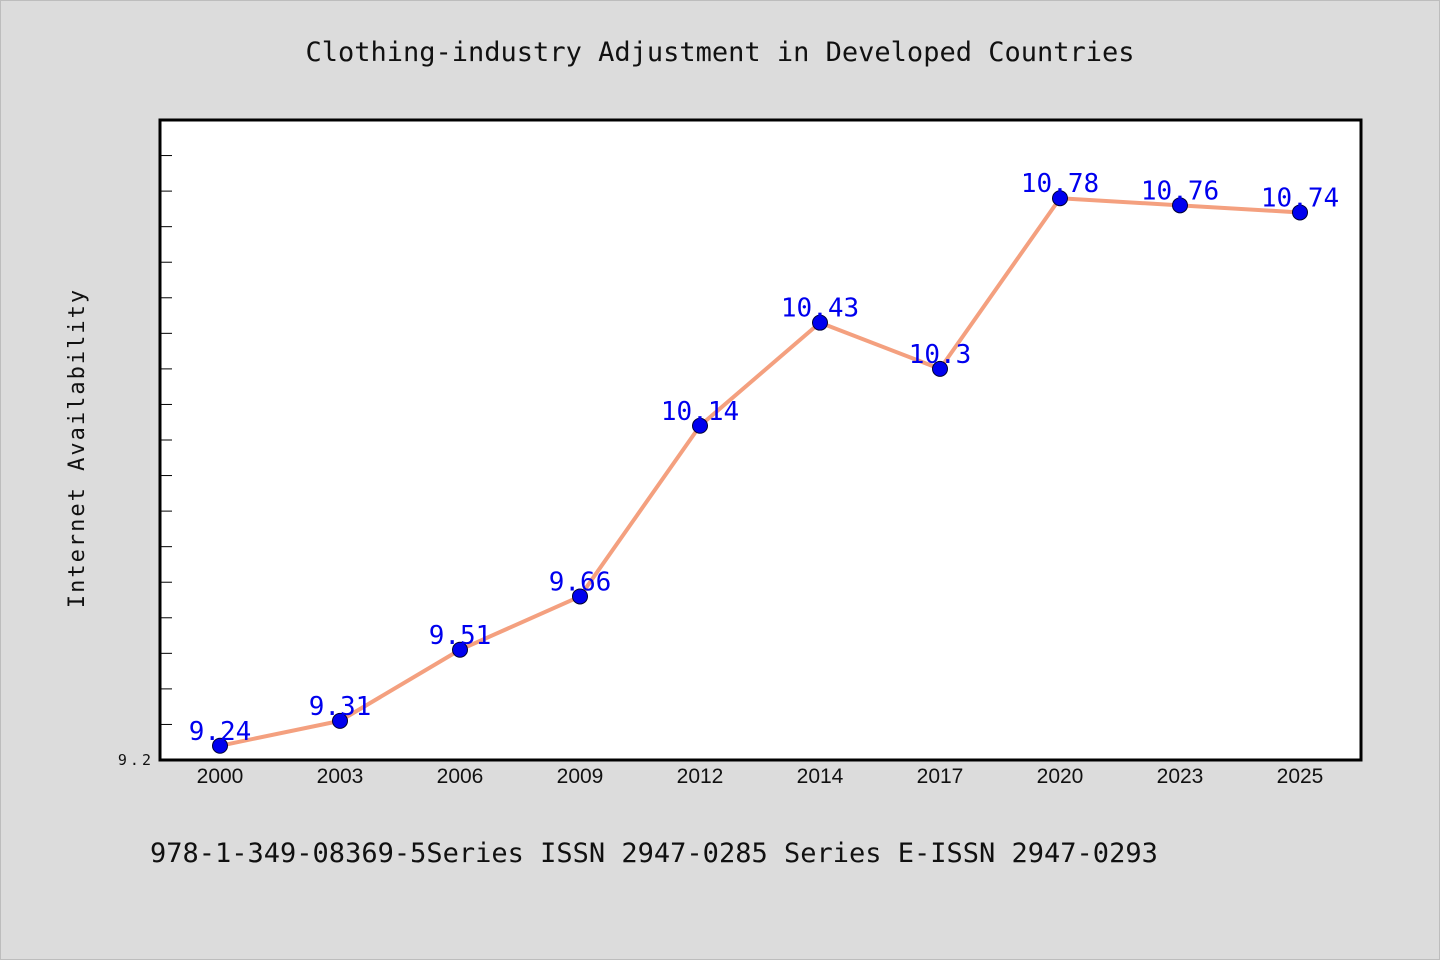 This screenshot has height=960, width=1440. I want to click on x-axis-ticks: 2000 2003 2006 2009 2012 2014 2017 2020 2023 2025, so click(760, 776).